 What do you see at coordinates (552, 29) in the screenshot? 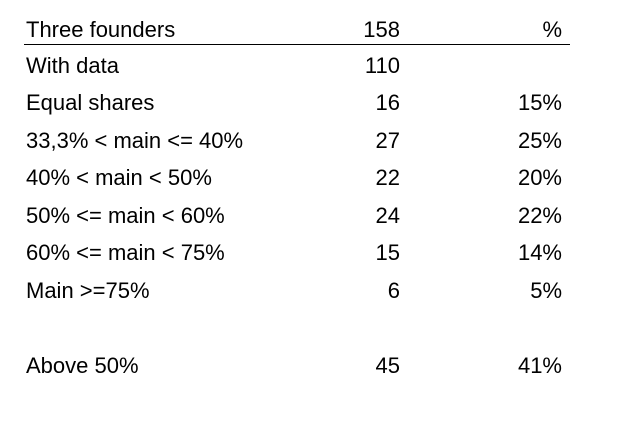
I see `header-percent: %` at bounding box center [552, 29].